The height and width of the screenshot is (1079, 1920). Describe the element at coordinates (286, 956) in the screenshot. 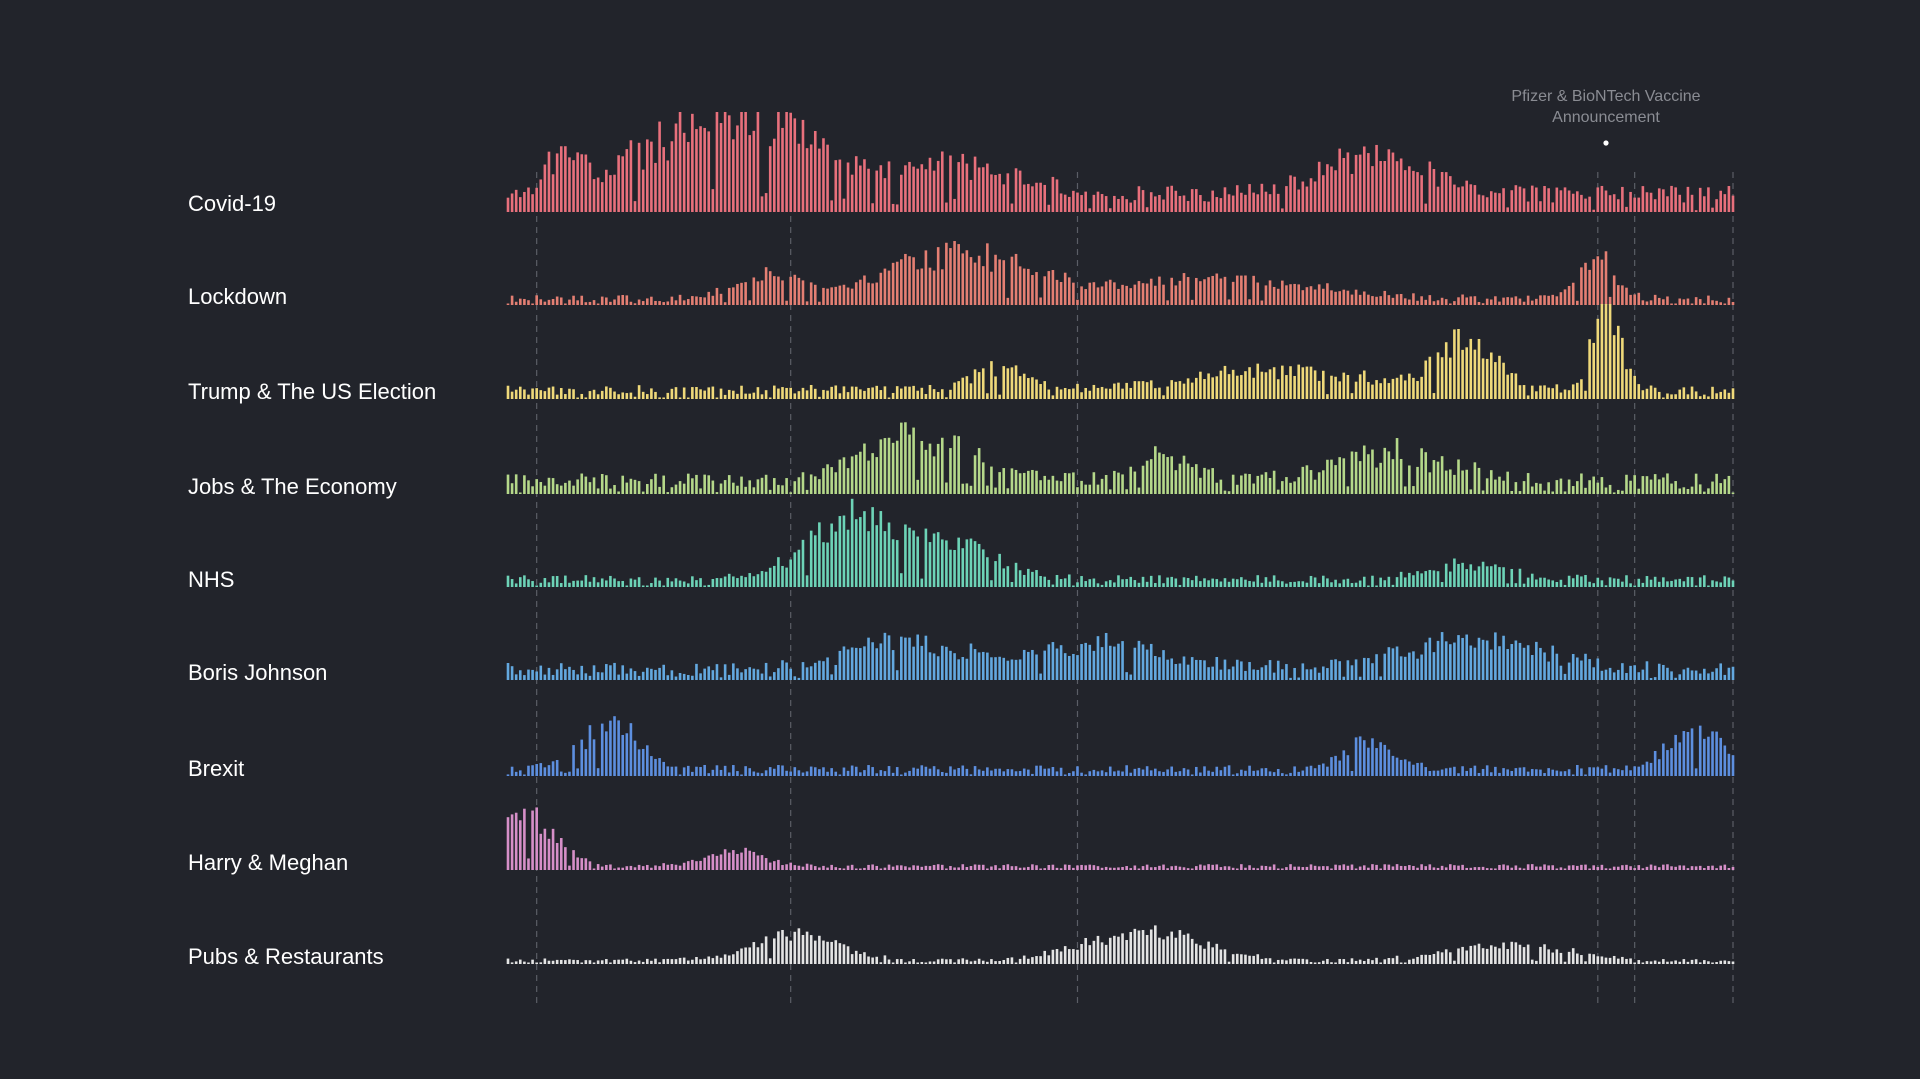

I see `topic-label: Pubs & Restaurants` at that location.